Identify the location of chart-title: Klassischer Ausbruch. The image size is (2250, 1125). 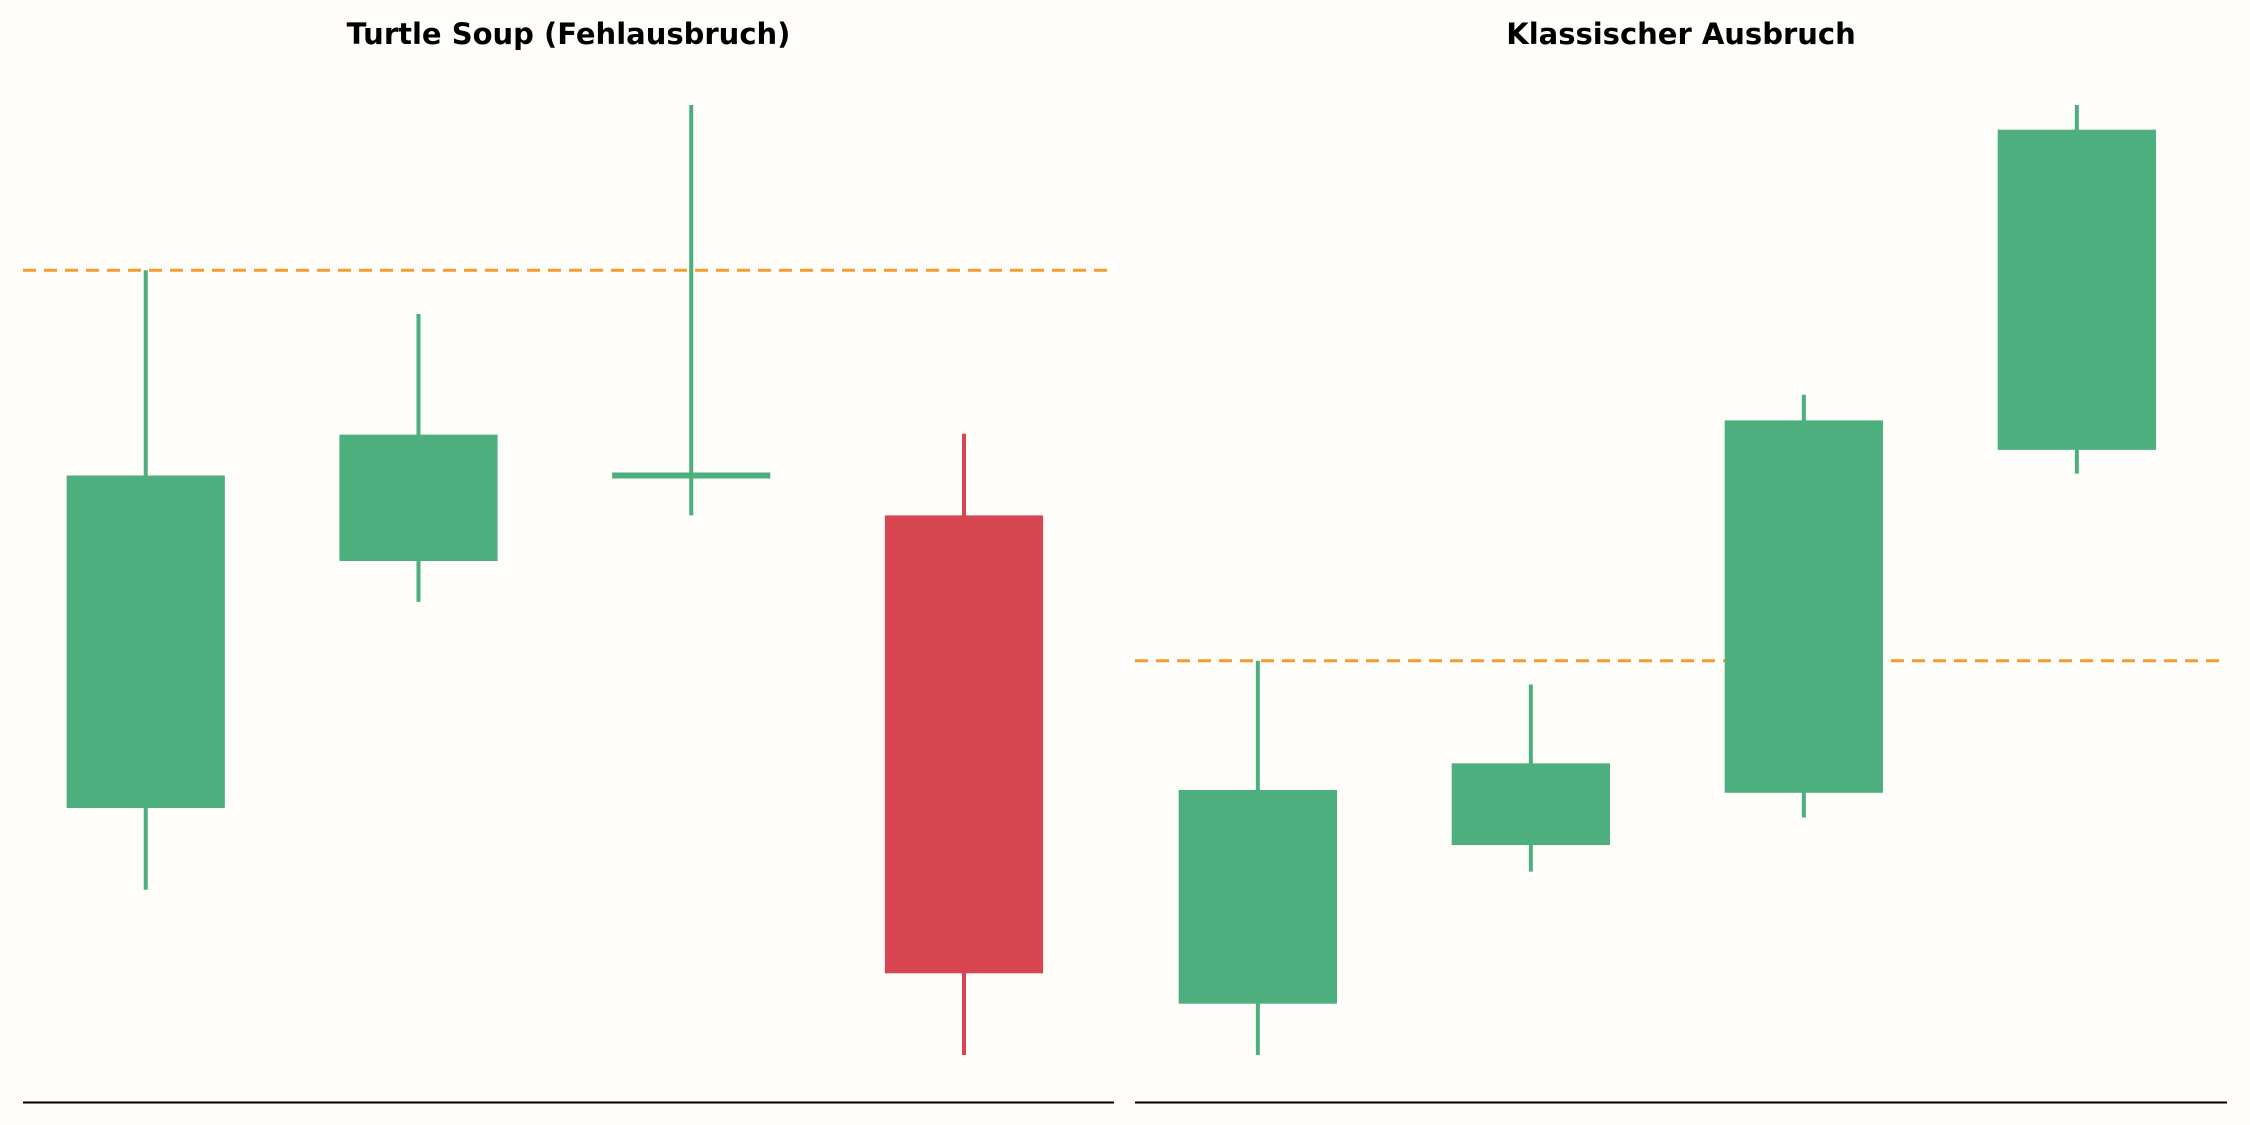
(1681, 34).